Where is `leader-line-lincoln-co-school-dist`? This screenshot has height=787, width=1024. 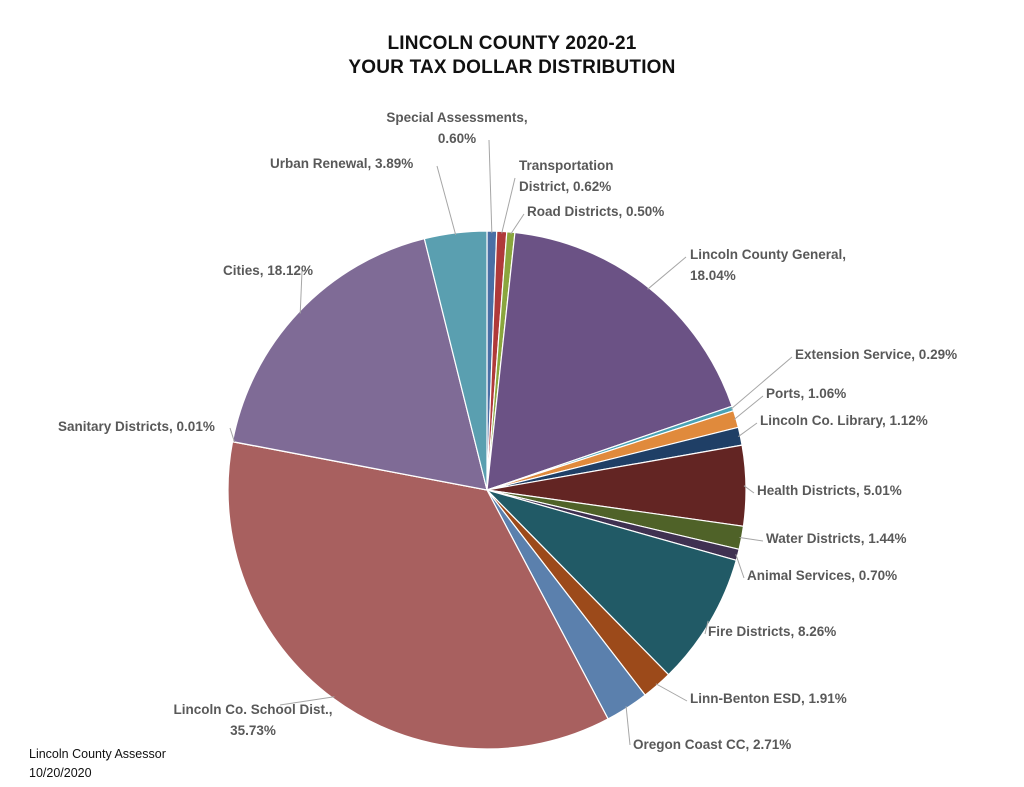 leader-line-lincoln-co-school-dist is located at coordinates (307, 701).